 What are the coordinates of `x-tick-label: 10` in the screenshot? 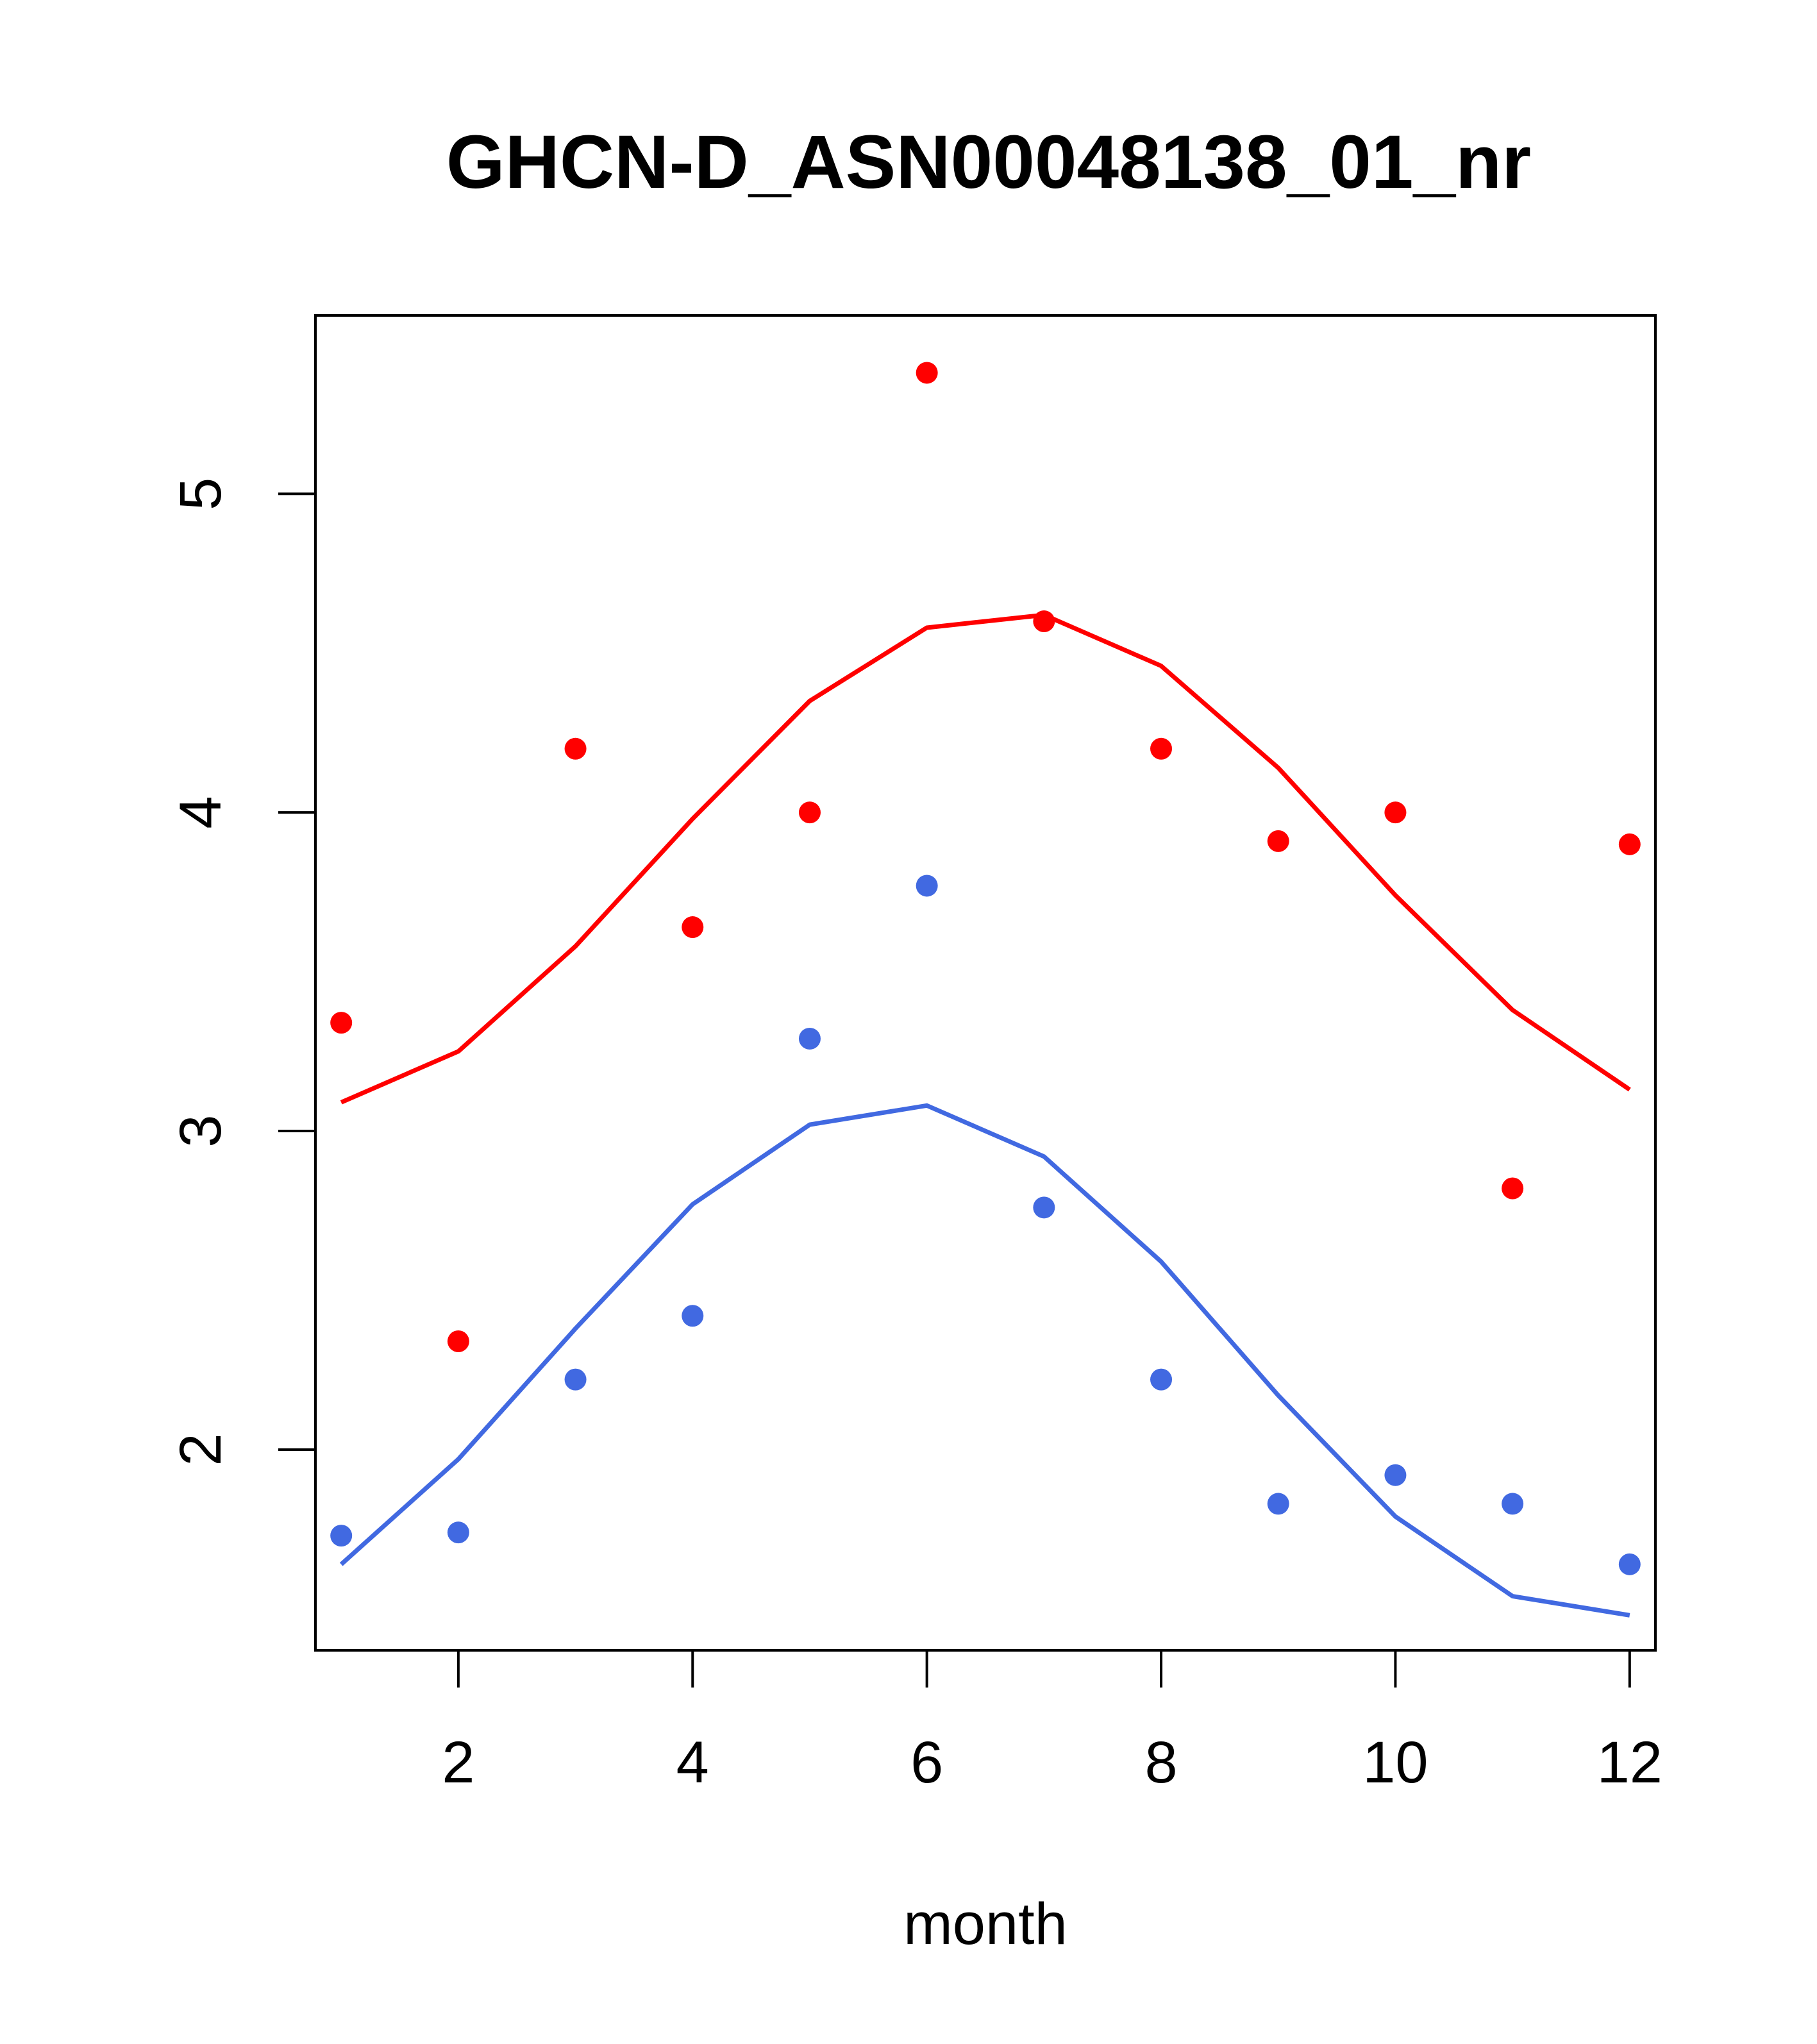 It's located at (1395, 1763).